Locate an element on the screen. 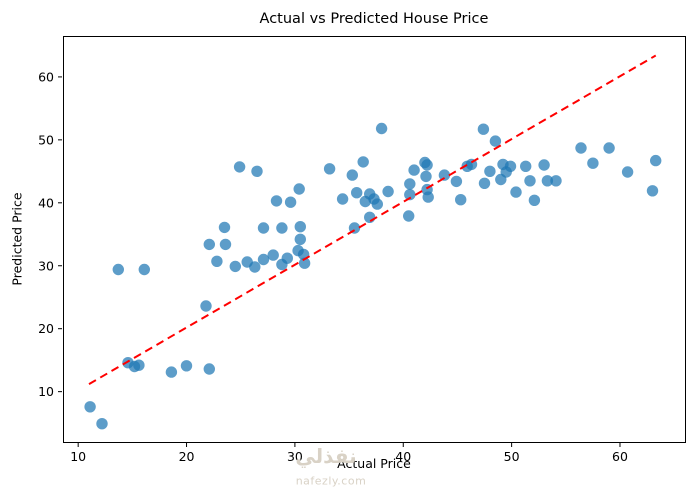  x-tick-label: 30 is located at coordinates (295, 456).